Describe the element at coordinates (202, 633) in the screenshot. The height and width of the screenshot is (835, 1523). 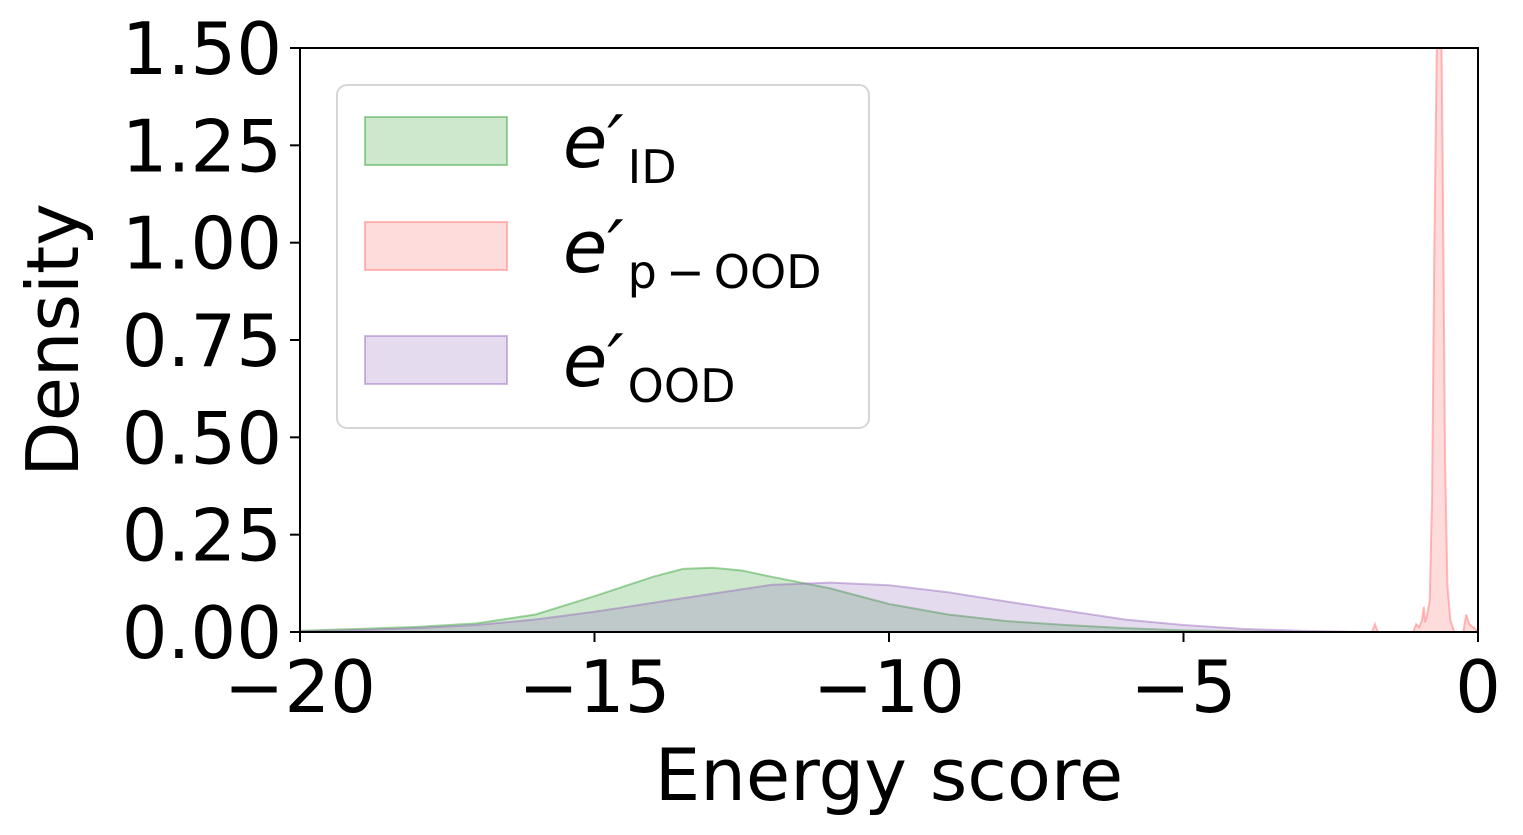
I see `y-tick-label: 0.00` at that location.